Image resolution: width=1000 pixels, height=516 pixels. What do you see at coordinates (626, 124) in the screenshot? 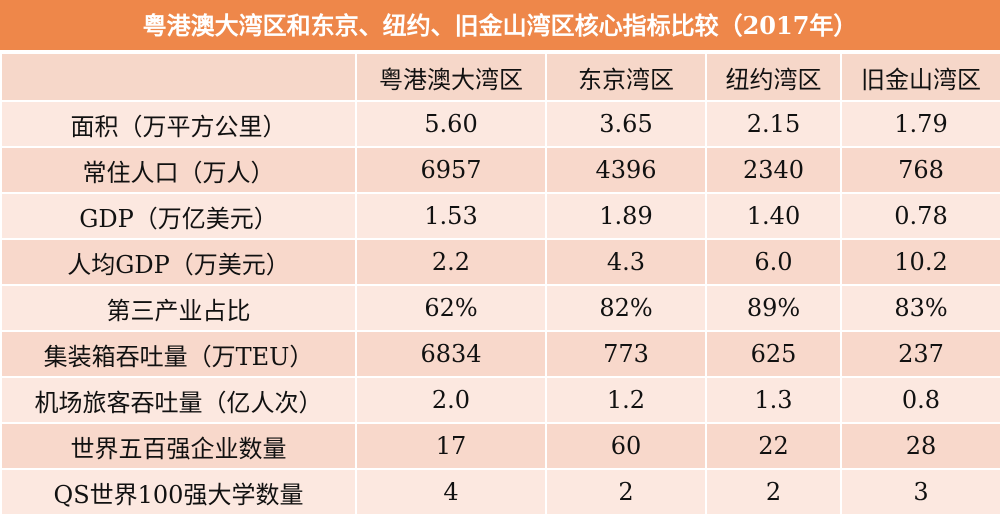
I see `cell: 3.65` at bounding box center [626, 124].